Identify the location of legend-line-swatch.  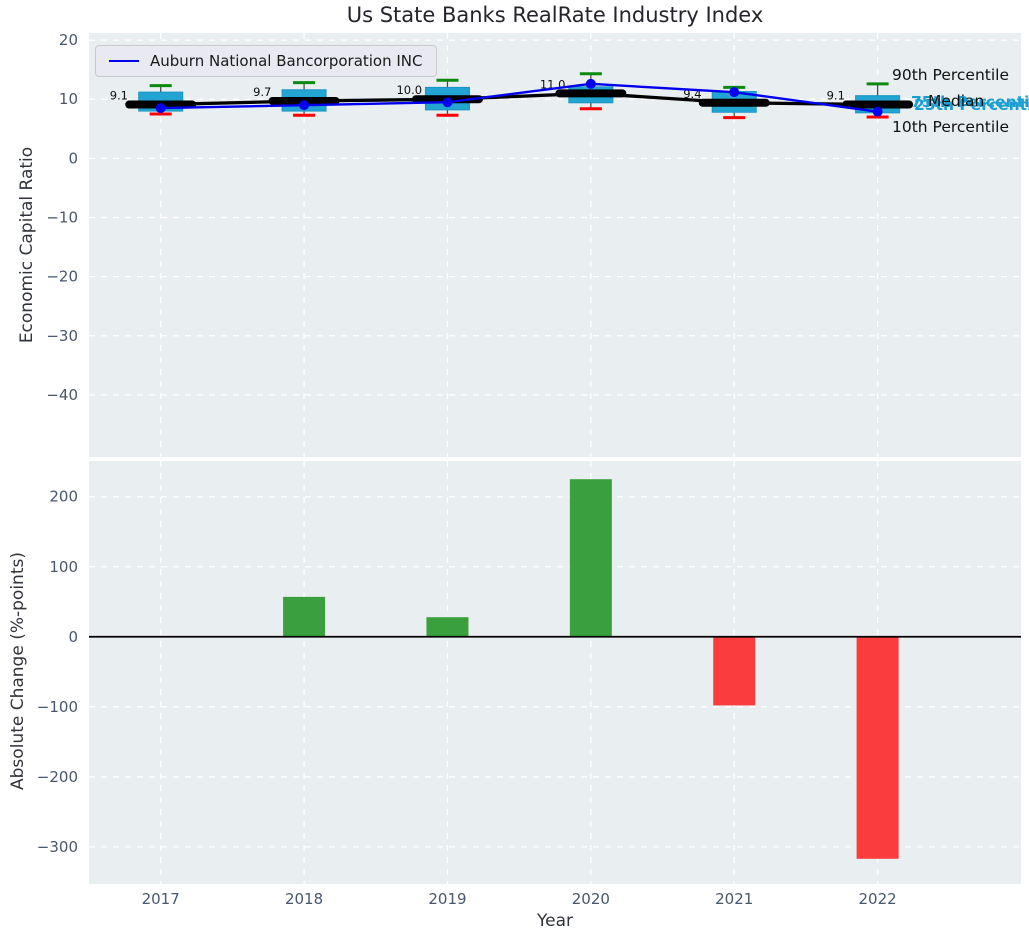
(124, 61).